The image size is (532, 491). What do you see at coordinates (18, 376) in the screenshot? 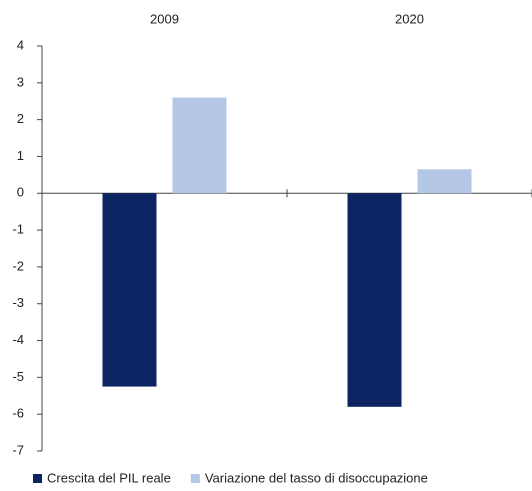
I see `y-tick-label: -5` at bounding box center [18, 376].